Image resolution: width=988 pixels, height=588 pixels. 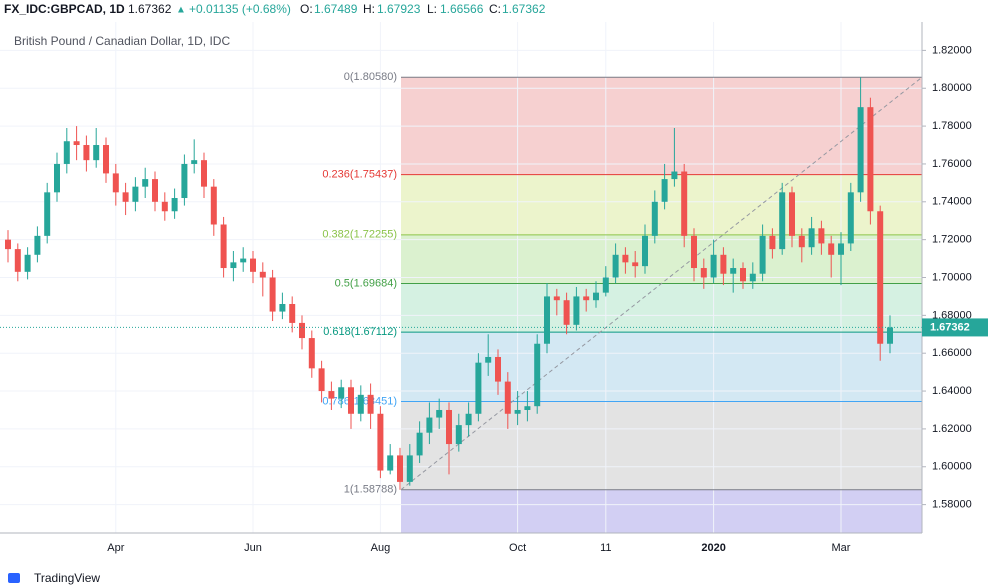 What do you see at coordinates (360, 332) in the screenshot?
I see `fib-label: 0.618(1.67112)` at bounding box center [360, 332].